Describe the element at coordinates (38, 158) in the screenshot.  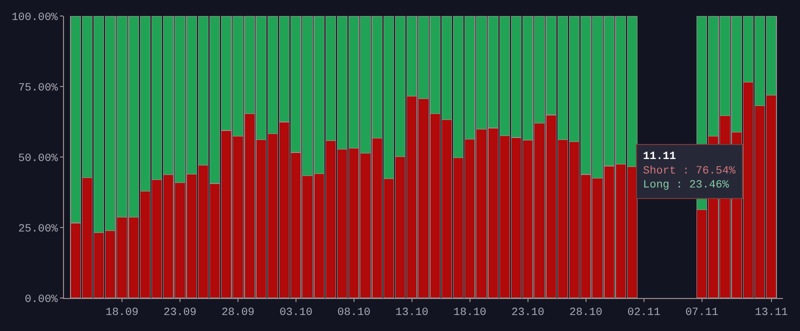
I see `y-tick-label: 50.00%` at that location.